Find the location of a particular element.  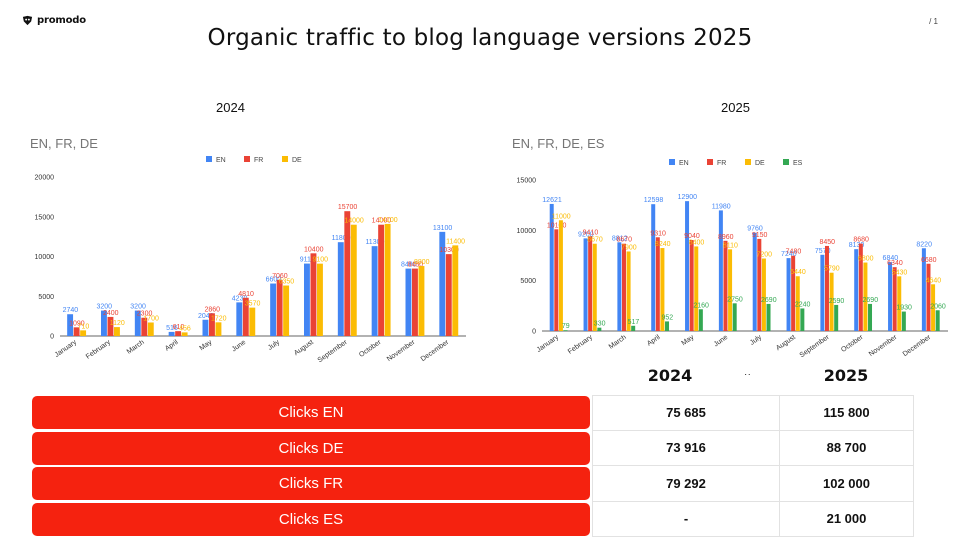

x-axis-title: Месяц is located at coordinates (754, 374).